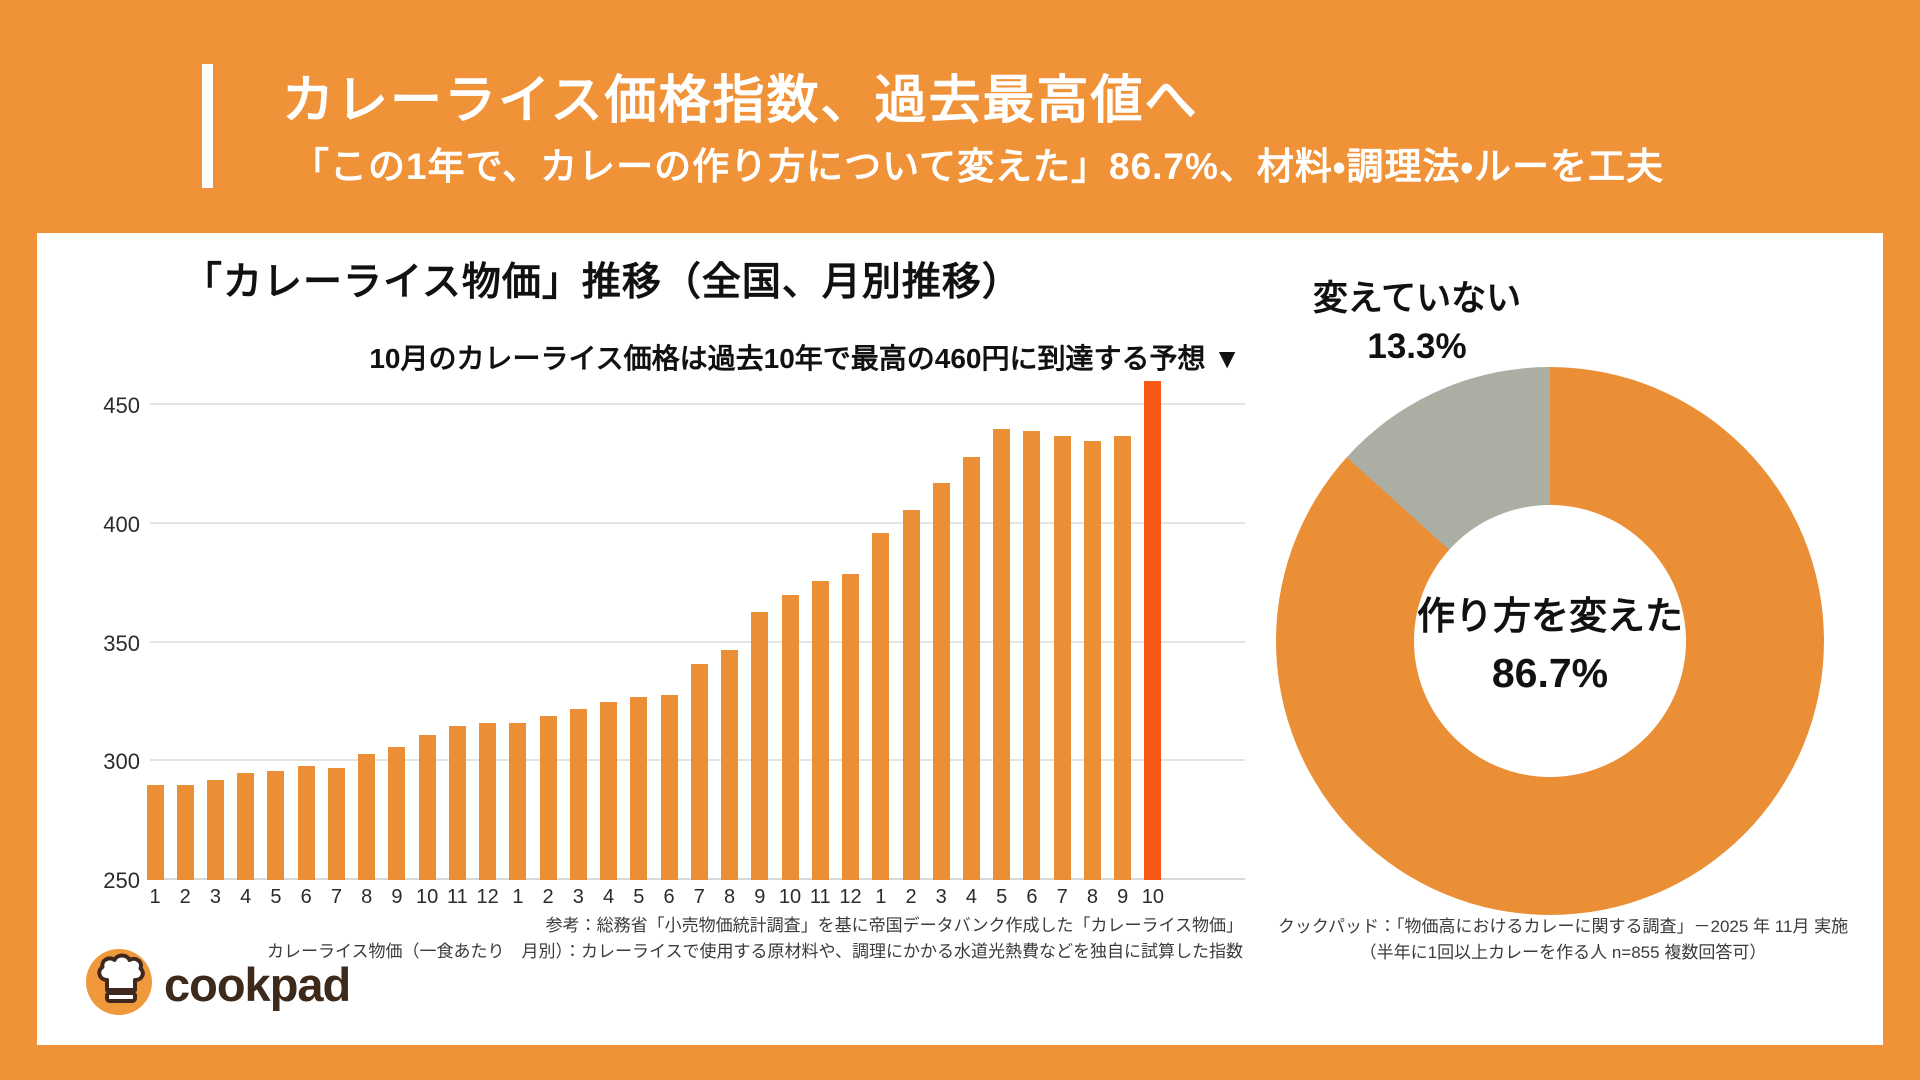 The height and width of the screenshot is (1080, 1920). What do you see at coordinates (185, 897) in the screenshot?
I see `x-axis-label-2: 2` at bounding box center [185, 897].